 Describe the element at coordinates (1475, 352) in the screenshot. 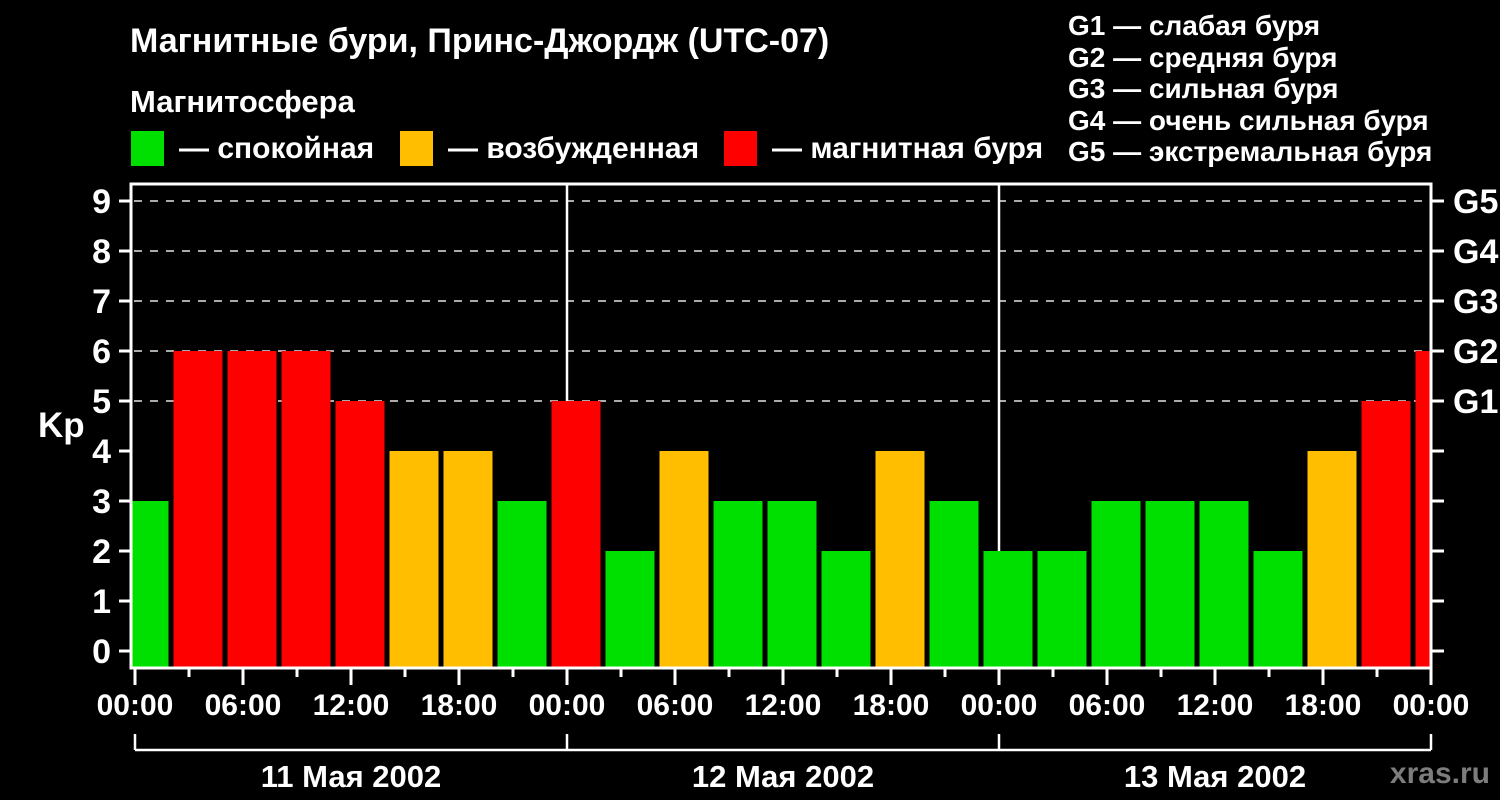

I see `g-level-label: G2` at that location.